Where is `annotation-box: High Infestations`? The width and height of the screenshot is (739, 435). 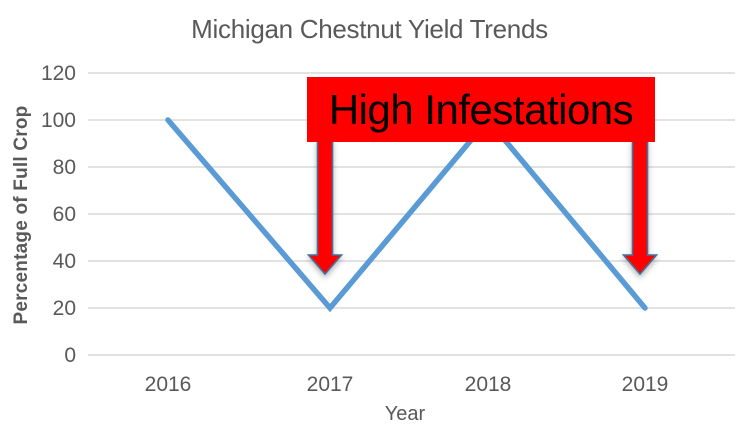 annotation-box: High Infestations is located at coordinates (481, 109).